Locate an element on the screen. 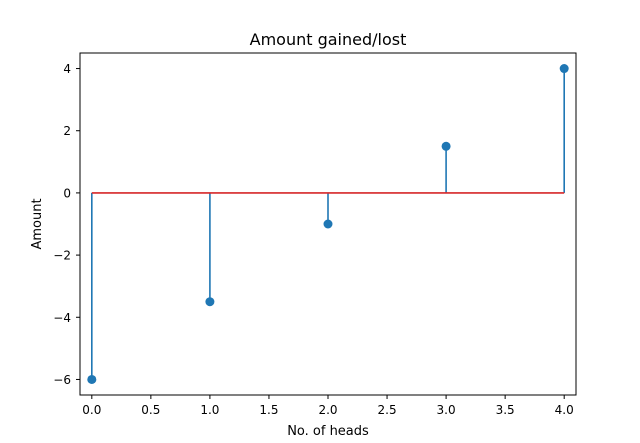 This screenshot has height=443, width=640. x-tick-label: 0.5 is located at coordinates (150, 410).